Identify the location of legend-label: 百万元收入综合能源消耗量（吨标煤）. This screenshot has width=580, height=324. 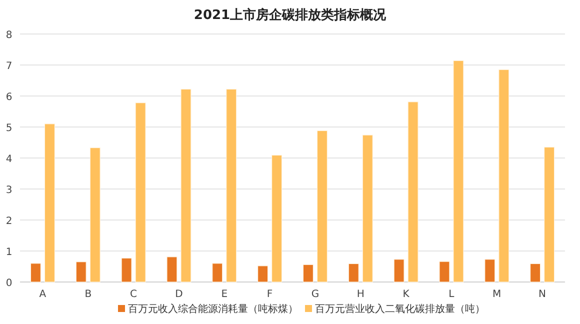
(213, 309).